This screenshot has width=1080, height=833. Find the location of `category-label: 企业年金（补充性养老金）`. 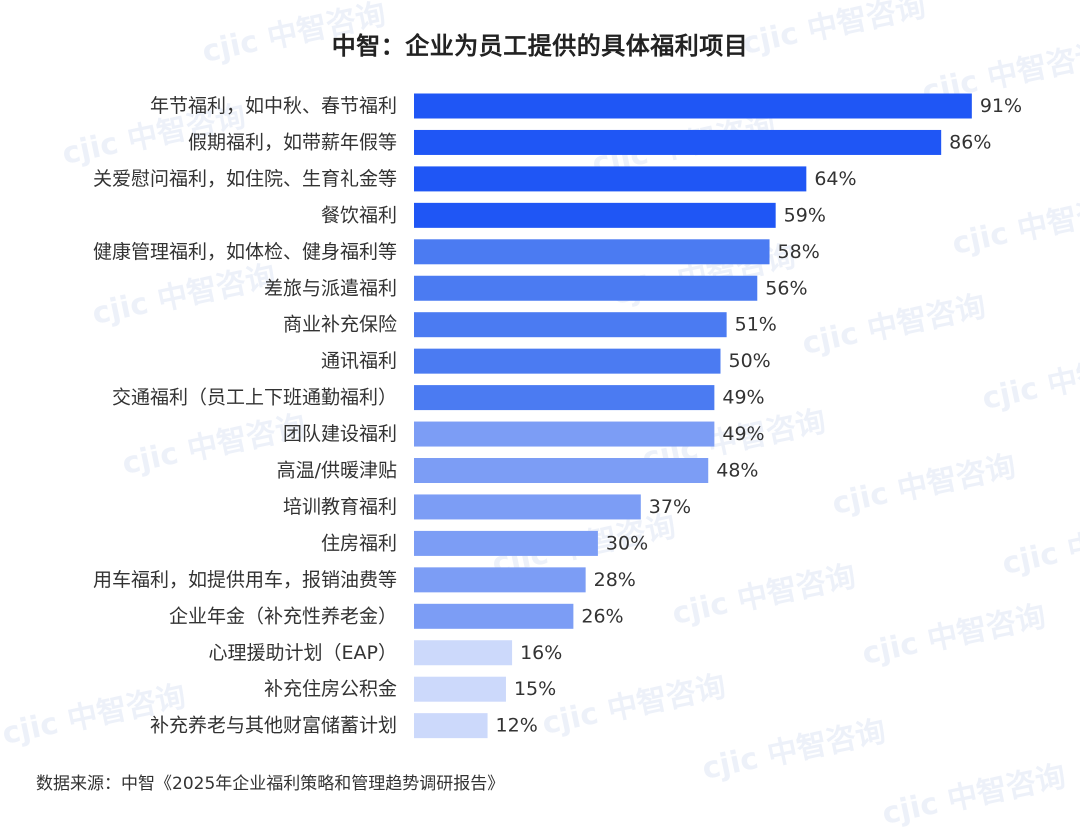

category-label: 企业年金（补充性养老金） is located at coordinates (283, 616).